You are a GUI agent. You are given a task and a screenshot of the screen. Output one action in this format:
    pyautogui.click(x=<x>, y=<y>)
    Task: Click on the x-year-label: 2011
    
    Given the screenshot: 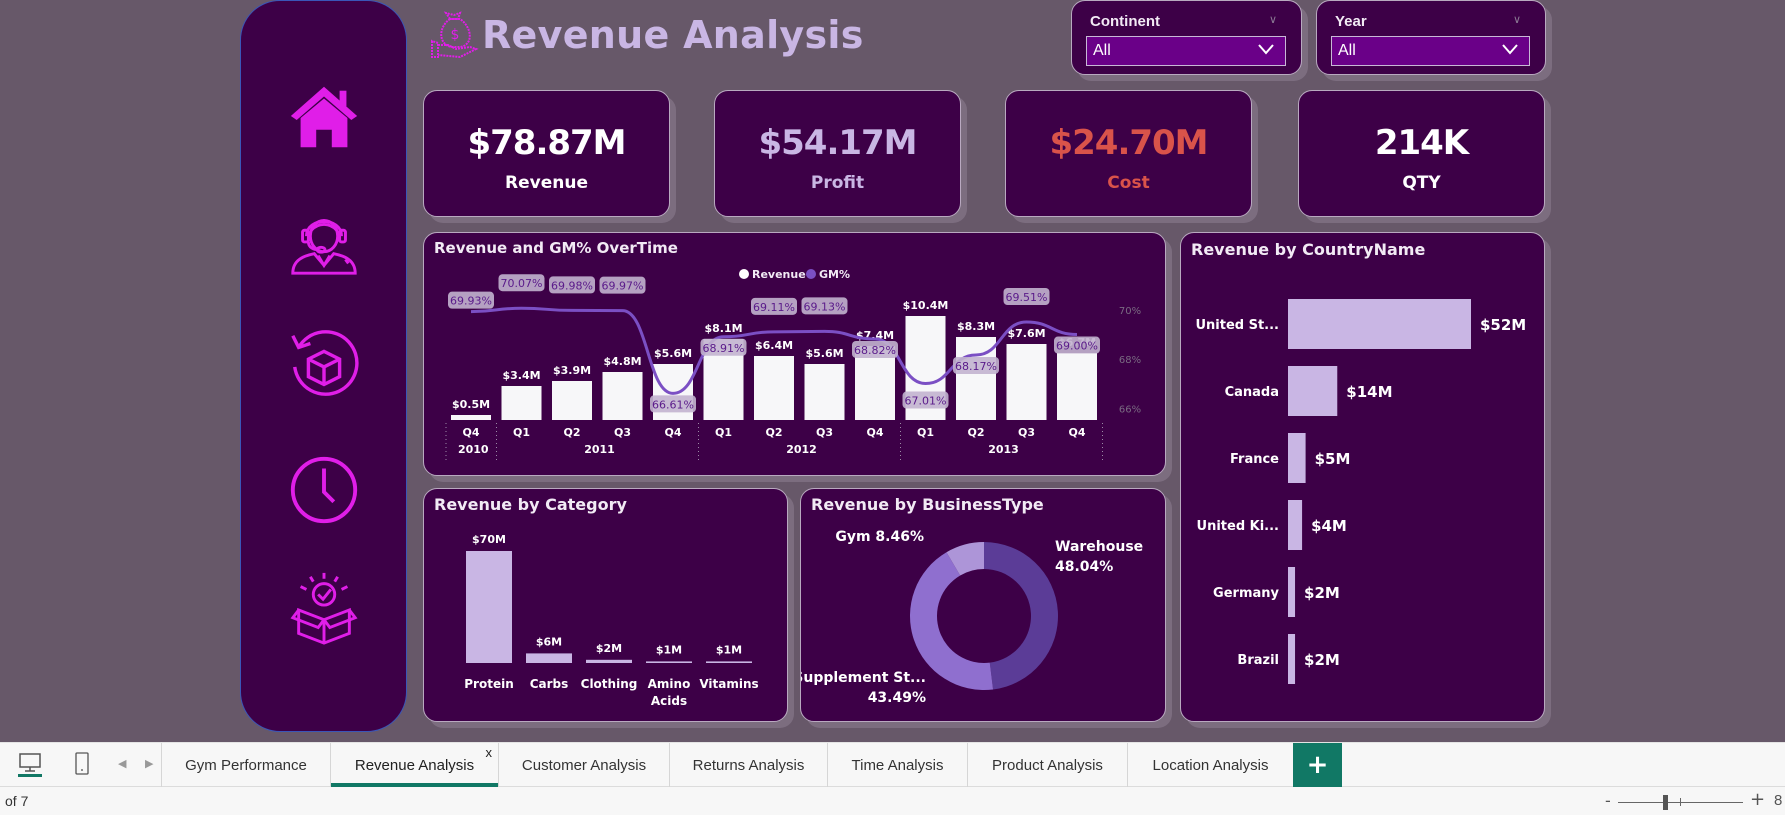 What is the action you would take?
    pyautogui.click(x=599, y=449)
    